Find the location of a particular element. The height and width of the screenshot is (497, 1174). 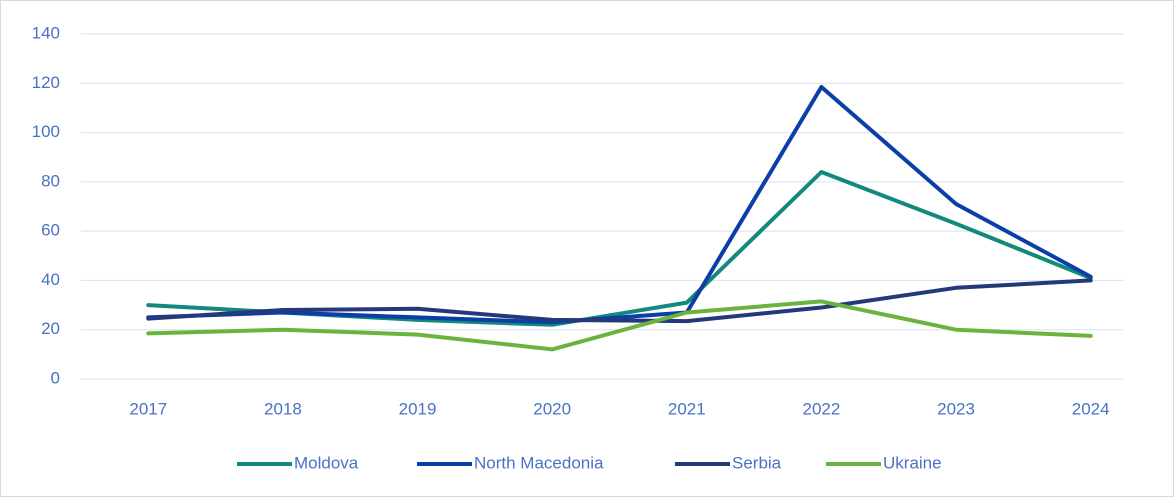

y-tick-label: 100 is located at coordinates (46, 131).